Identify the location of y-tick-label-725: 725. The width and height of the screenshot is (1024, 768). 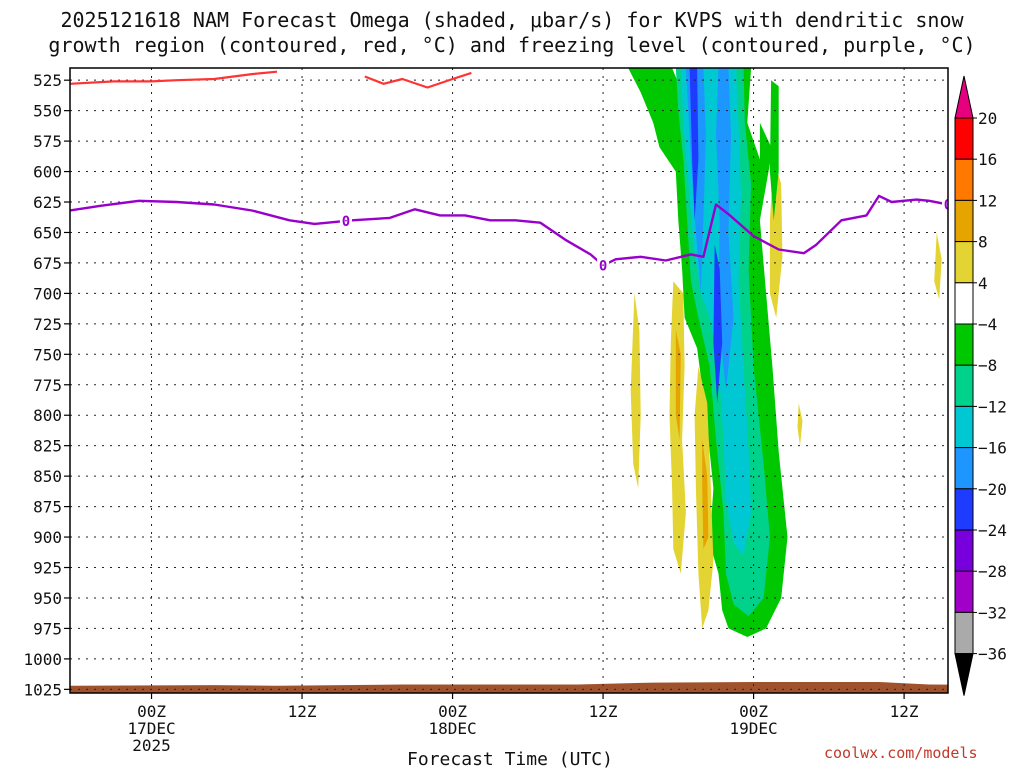
(47, 324).